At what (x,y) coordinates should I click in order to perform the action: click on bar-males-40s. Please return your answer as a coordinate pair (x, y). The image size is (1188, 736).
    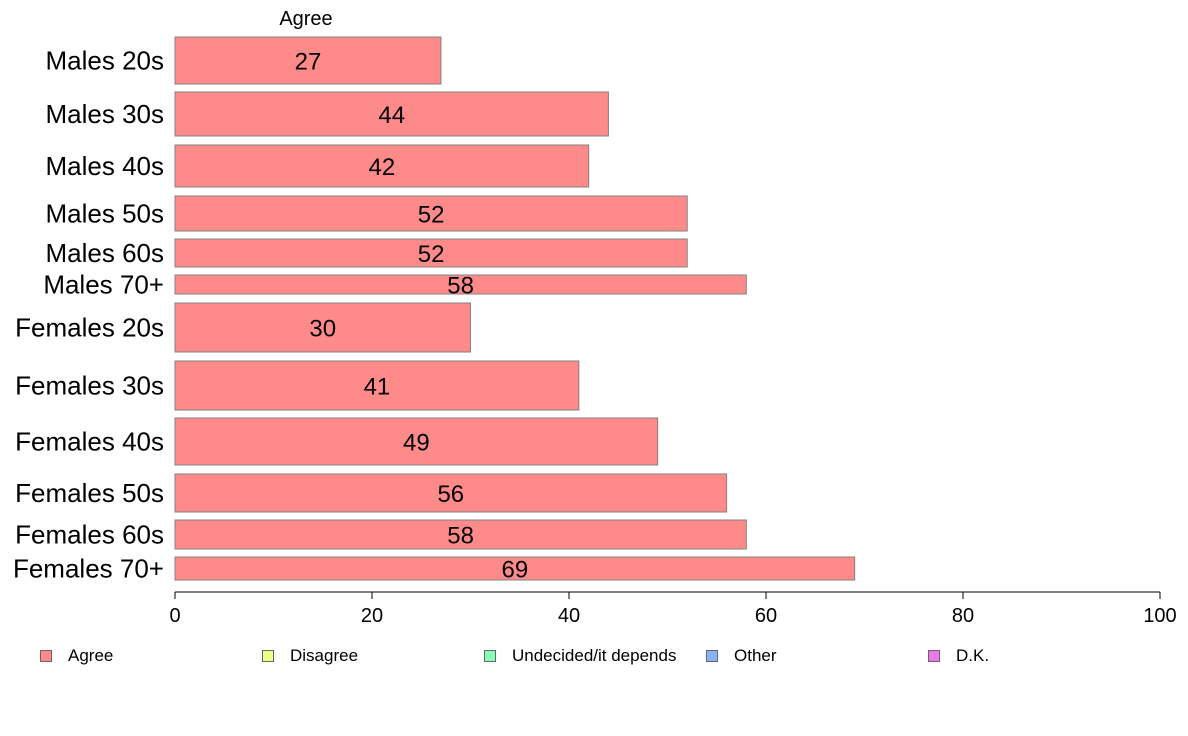
    Looking at the image, I should click on (382, 166).